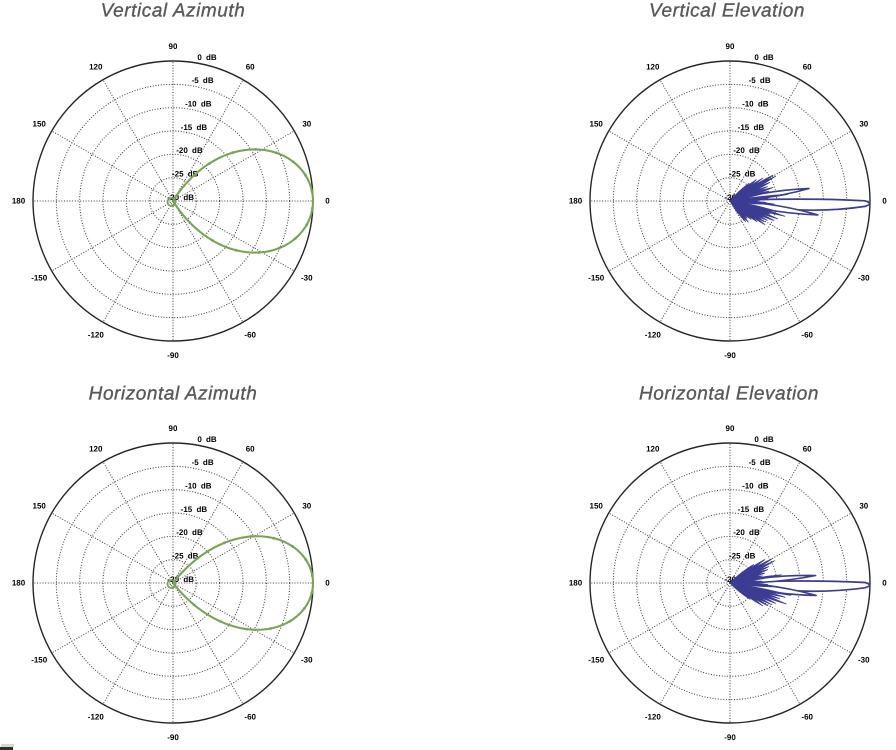 This screenshot has height=750, width=896. What do you see at coordinates (729, 394) in the screenshot?
I see `svg-text: Horizontal Elevation` at bounding box center [729, 394].